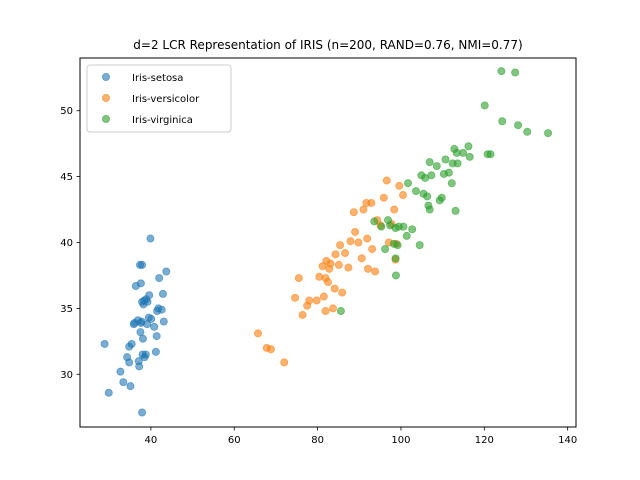 The image size is (640, 480). I want to click on legend-label: Iris-setosa, so click(157, 78).